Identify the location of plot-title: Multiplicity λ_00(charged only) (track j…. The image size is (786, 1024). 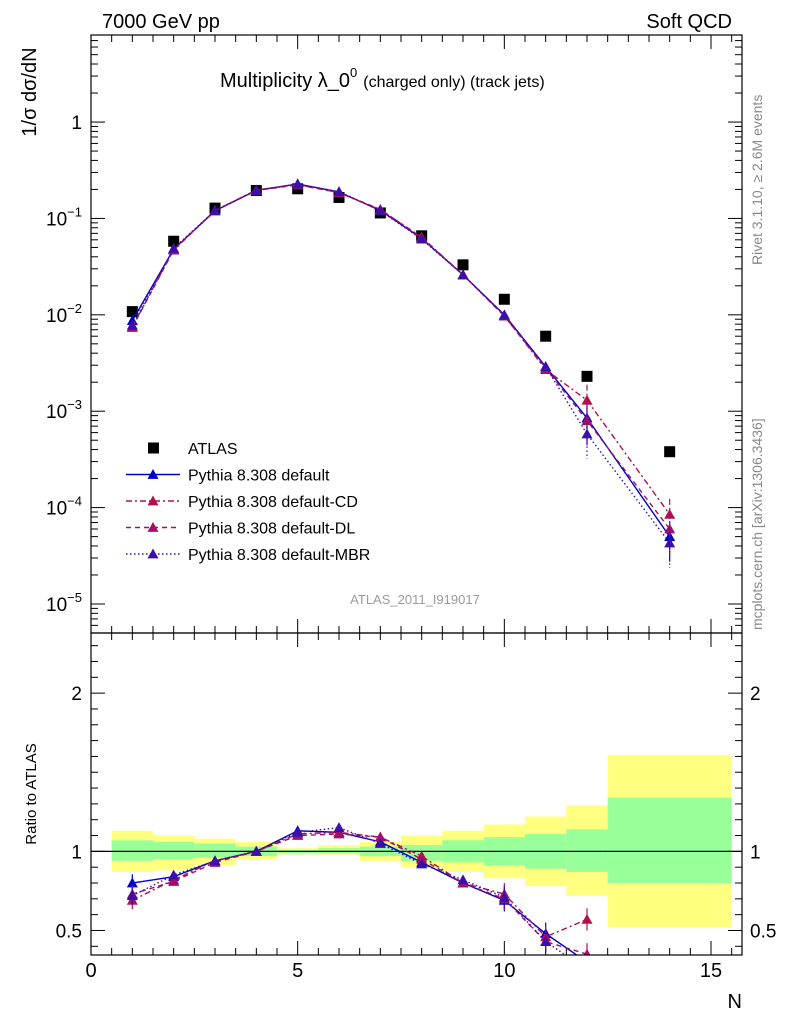
(382, 78).